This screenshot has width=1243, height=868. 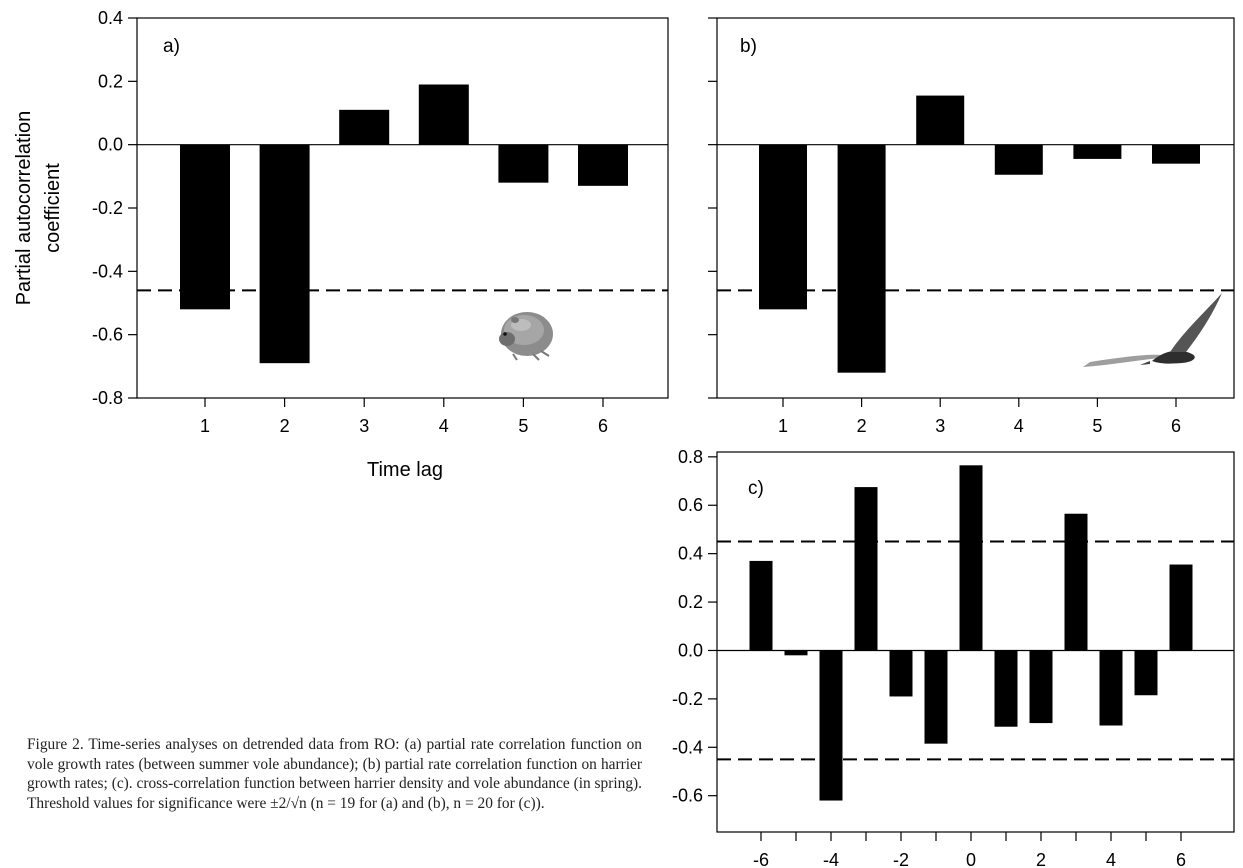 What do you see at coordinates (690, 457) in the screenshot?
I see `y-tick-label: 0.8` at bounding box center [690, 457].